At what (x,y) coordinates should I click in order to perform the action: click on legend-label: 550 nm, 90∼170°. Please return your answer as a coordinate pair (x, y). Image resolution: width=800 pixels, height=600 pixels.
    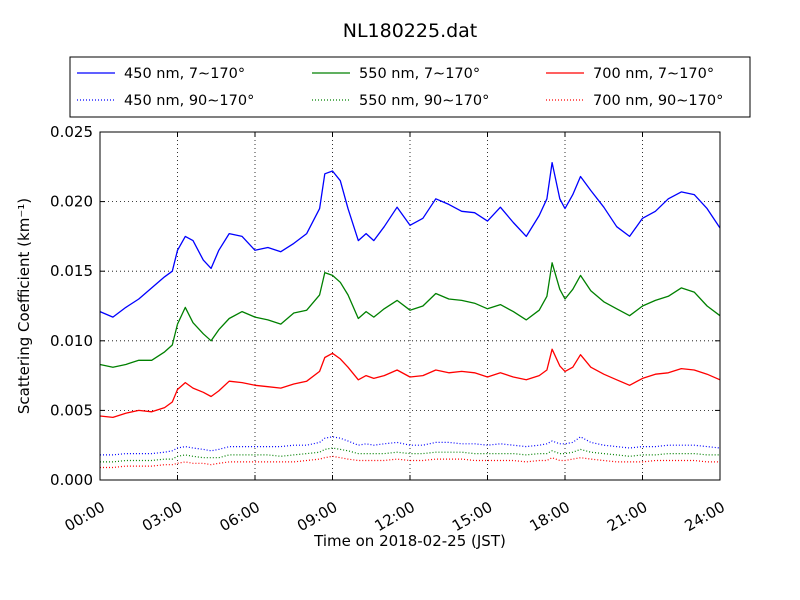
    Looking at the image, I should click on (424, 101).